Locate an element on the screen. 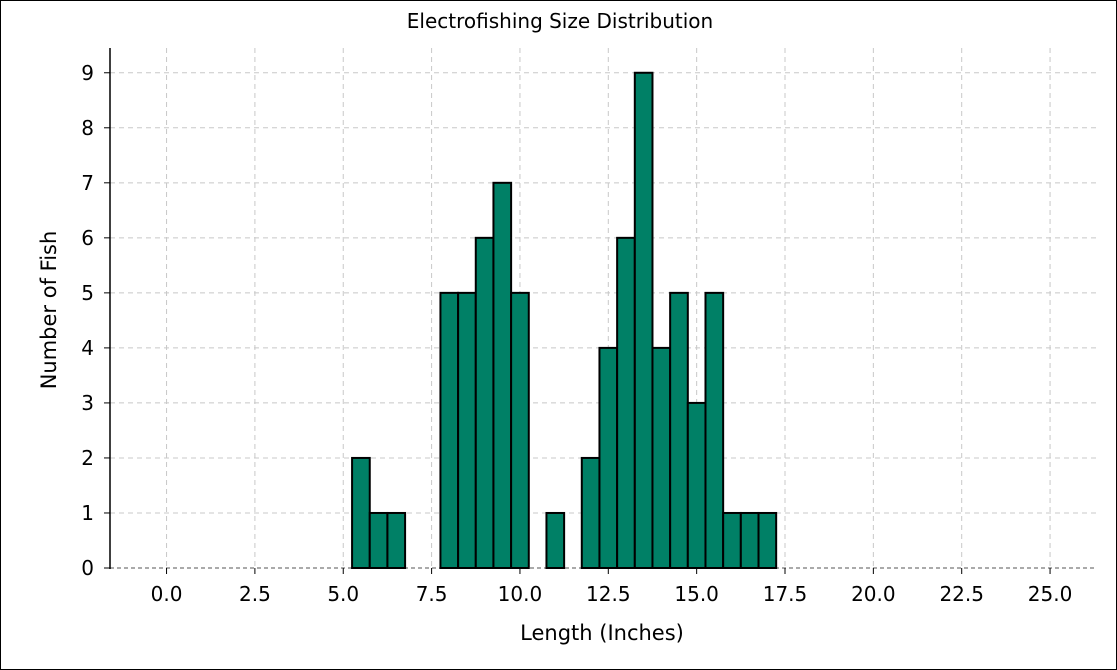 This screenshot has width=1117, height=670. x-axis-ticks: 0.0 2.5 5.0 7.5 10.0 12.5 15.0 17.5 20.0 22.5 25.0 is located at coordinates (612, 587).